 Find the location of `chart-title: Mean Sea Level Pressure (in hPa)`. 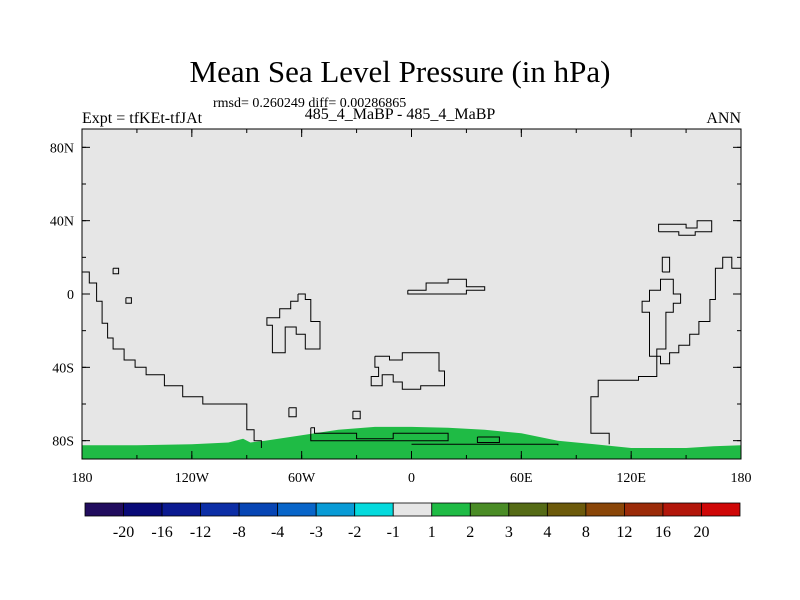

chart-title: Mean Sea Level Pressure (in hPa) is located at coordinates (400, 71).